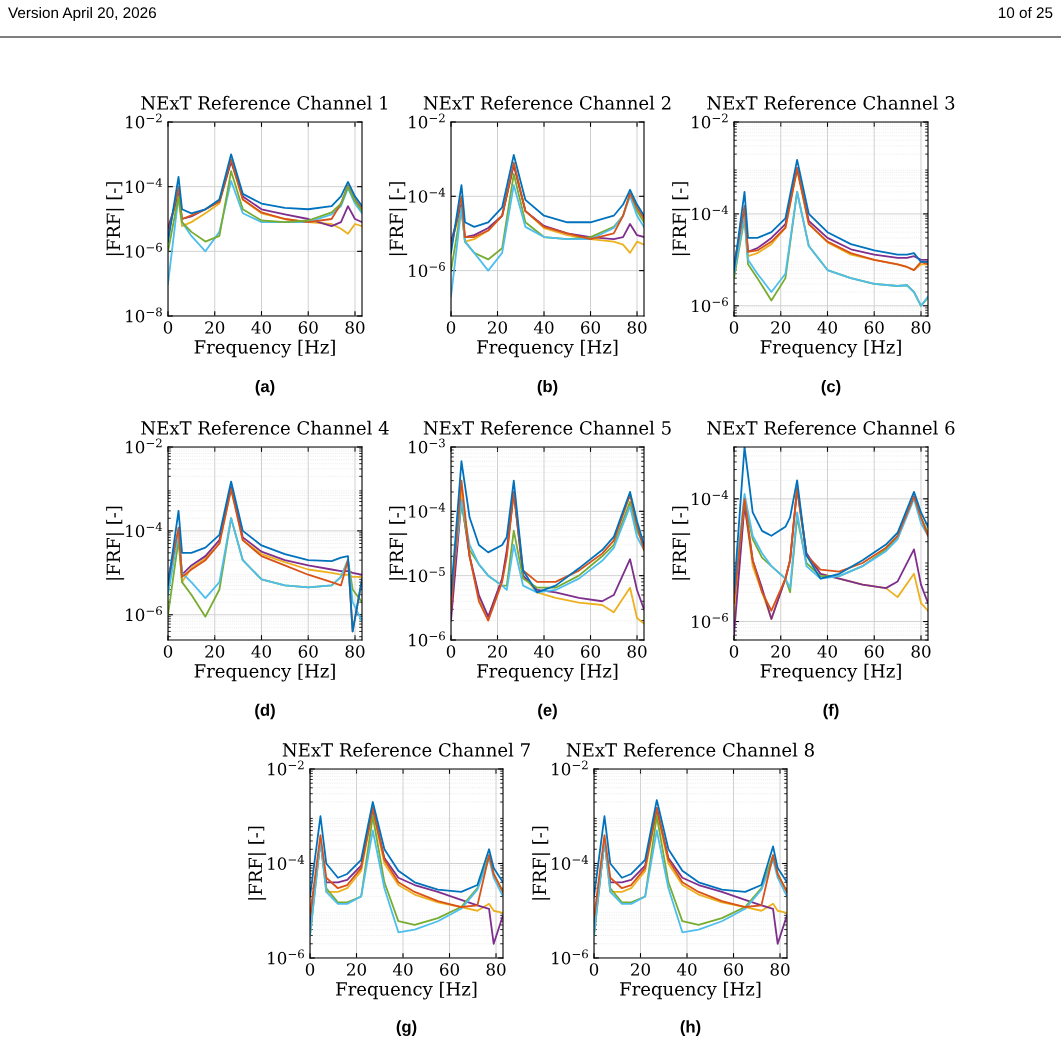 This screenshot has width=1061, height=1046. Describe the element at coordinates (831, 388) in the screenshot. I see `text: (c)` at that location.